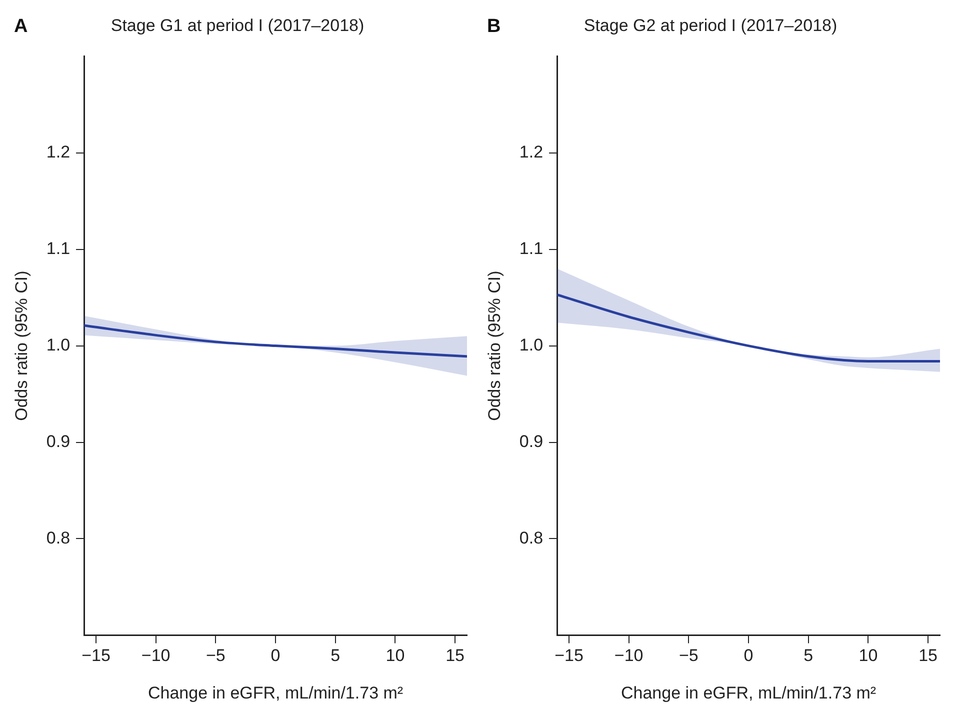 The image size is (962, 716). Describe the element at coordinates (21, 27) in the screenshot. I see `text: A` at that location.